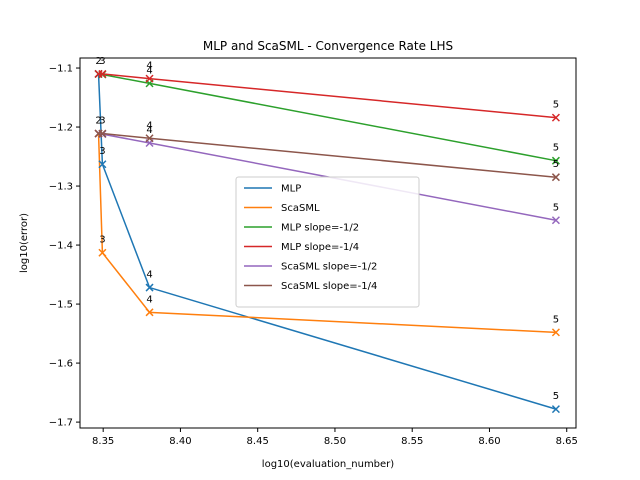 The height and width of the screenshot is (480, 640). What do you see at coordinates (300, 208) in the screenshot?
I see `legend-label-scasml: ScaSML` at bounding box center [300, 208].